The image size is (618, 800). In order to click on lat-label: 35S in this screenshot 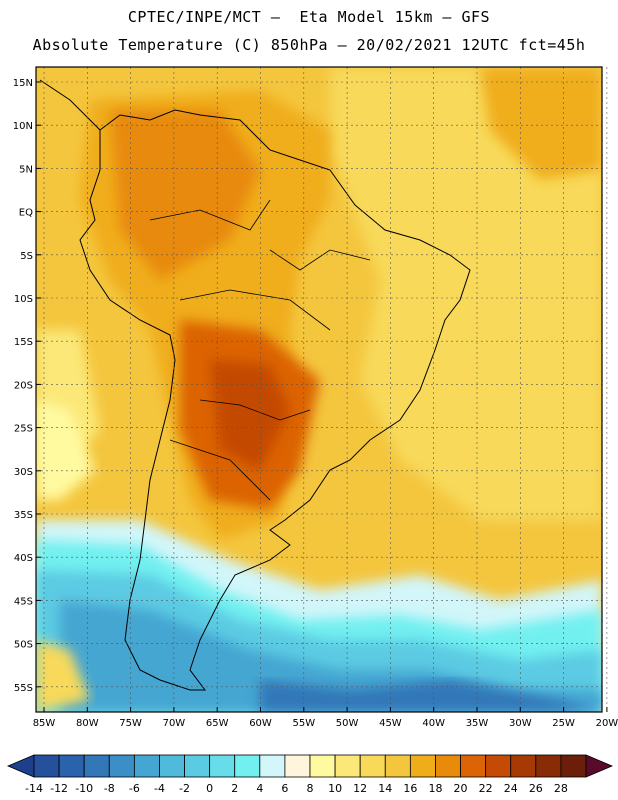, I will do `click(23, 515)`.